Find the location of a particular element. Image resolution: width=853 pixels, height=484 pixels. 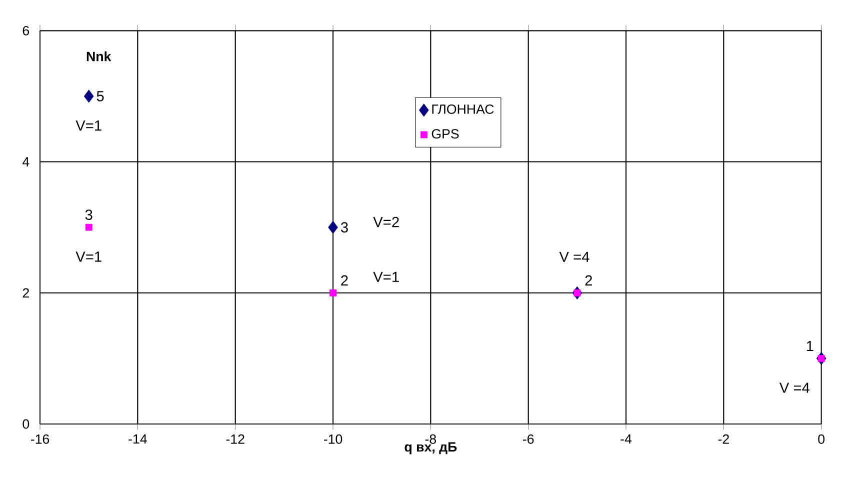

x-tick-label: -6 is located at coordinates (528, 439).